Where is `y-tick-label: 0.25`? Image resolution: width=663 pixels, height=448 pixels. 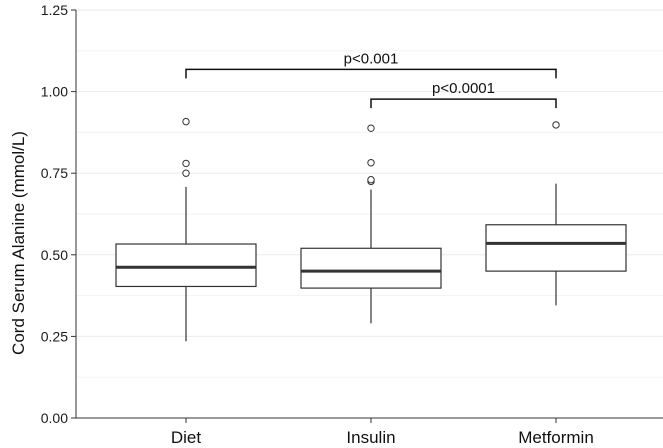
y-tick-label: 0.25 is located at coordinates (54, 336).